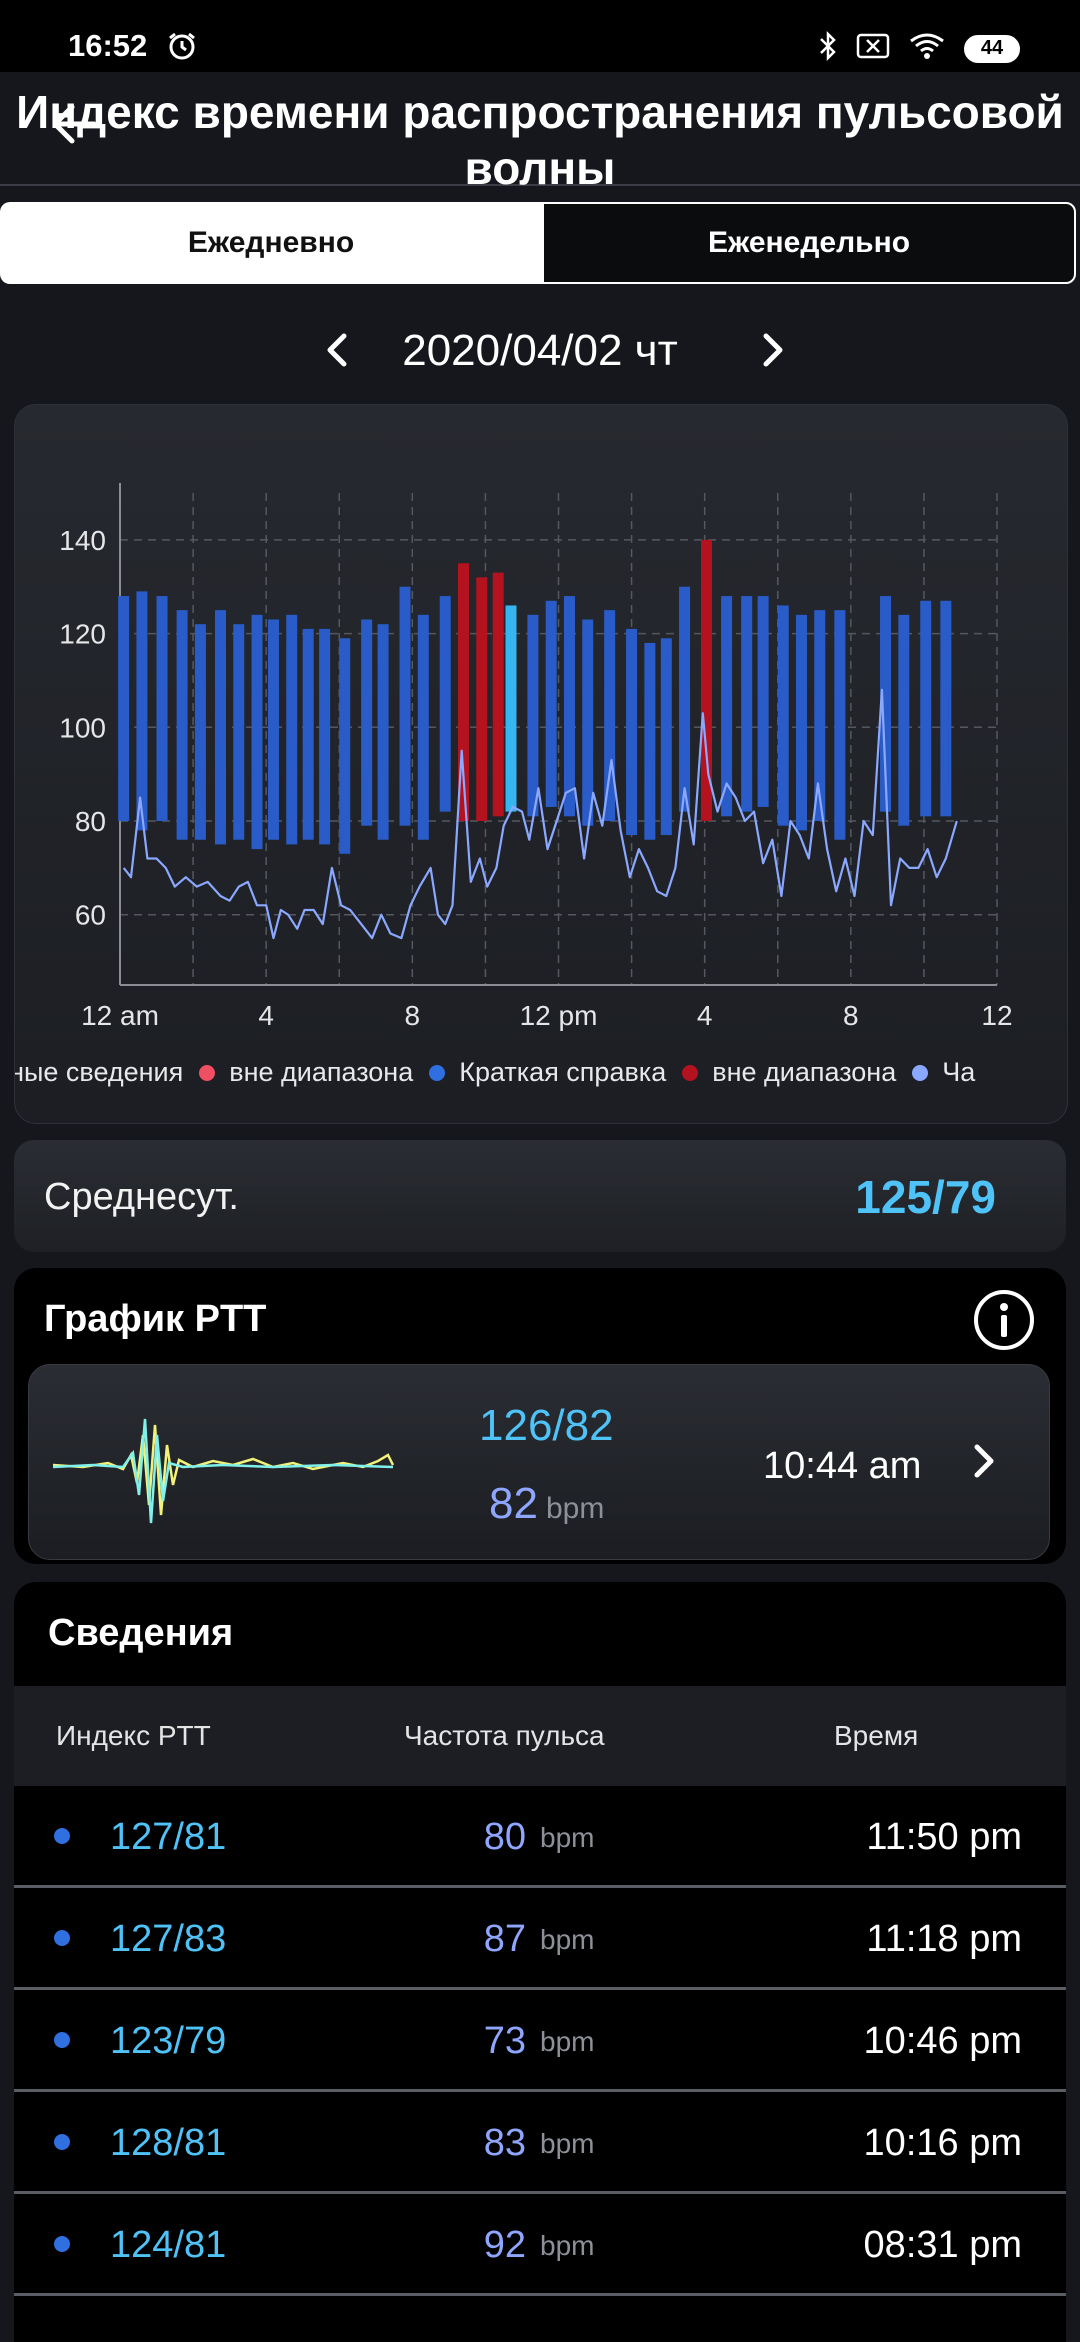 The height and width of the screenshot is (2342, 1080). What do you see at coordinates (168, 1837) in the screenshot?
I see `row-bp: 127/81` at bounding box center [168, 1837].